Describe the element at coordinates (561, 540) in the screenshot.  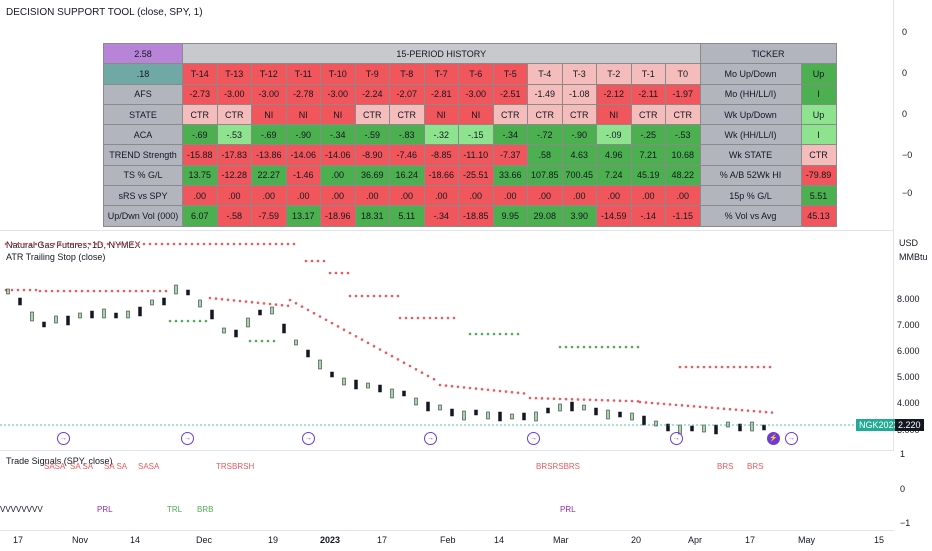
I see `time-label: Mar` at that location.